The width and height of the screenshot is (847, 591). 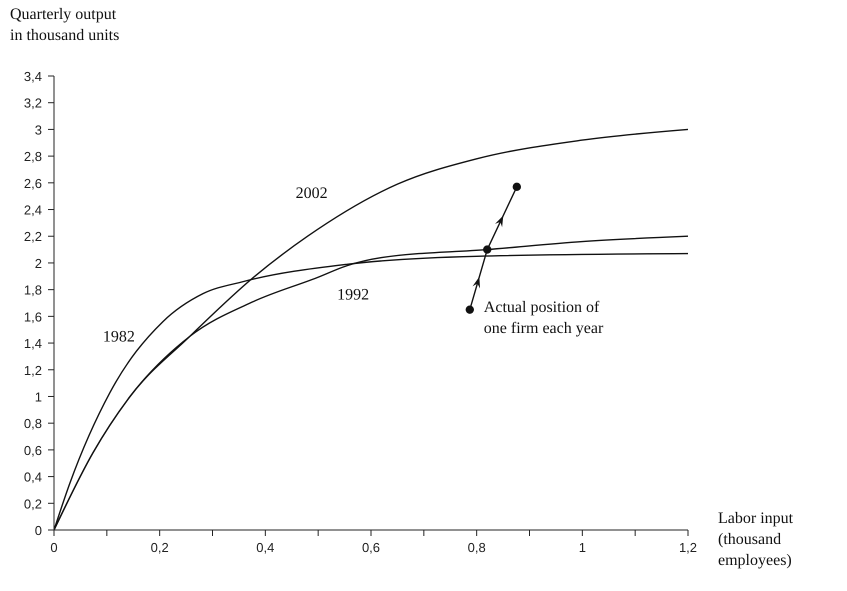 I want to click on y-tick-label: 1,6, so click(x=33, y=316).